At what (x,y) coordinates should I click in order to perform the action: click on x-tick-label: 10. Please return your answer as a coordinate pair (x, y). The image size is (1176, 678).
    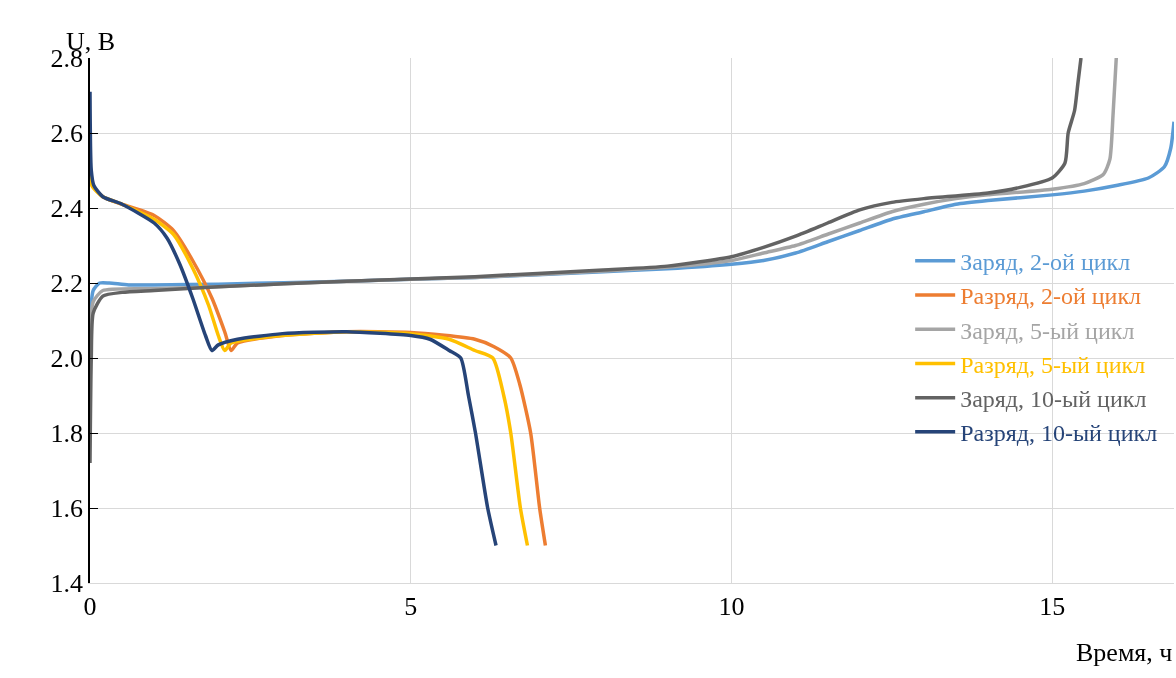
    Looking at the image, I should click on (731, 607).